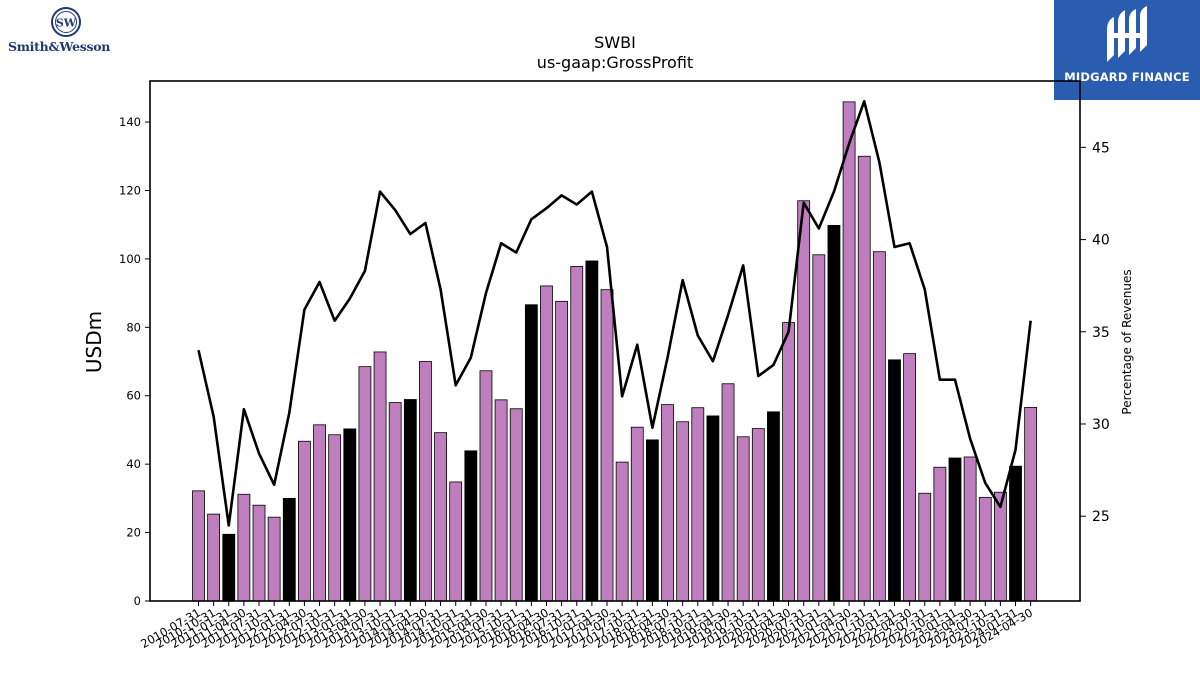 The height and width of the screenshot is (675, 1200). I want to click on y-tick-label: 140, so click(130, 122).